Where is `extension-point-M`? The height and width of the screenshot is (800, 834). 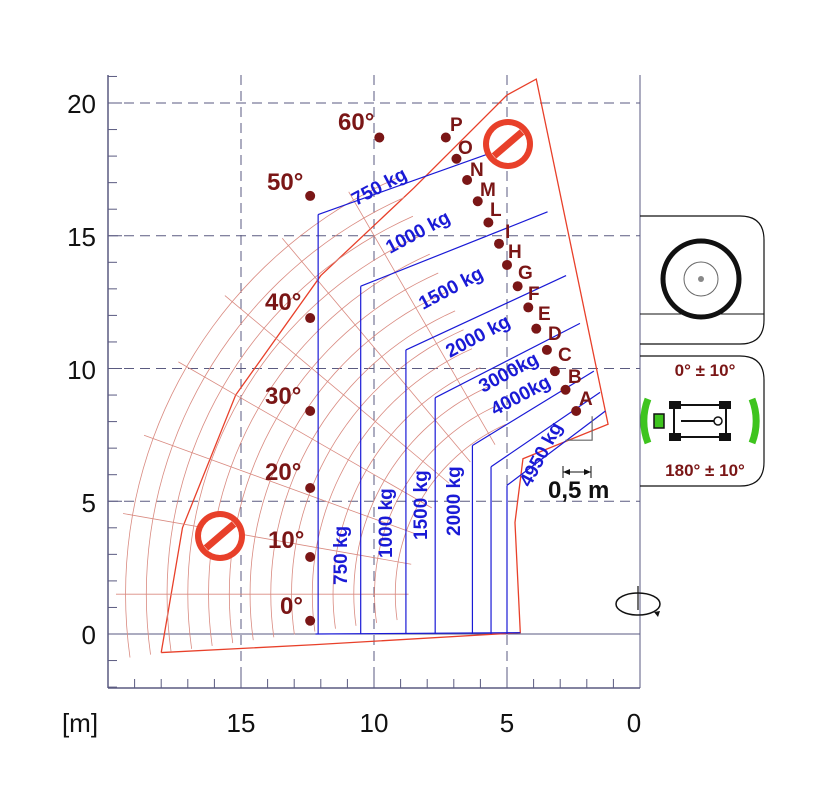 extension-point-M is located at coordinates (477, 201).